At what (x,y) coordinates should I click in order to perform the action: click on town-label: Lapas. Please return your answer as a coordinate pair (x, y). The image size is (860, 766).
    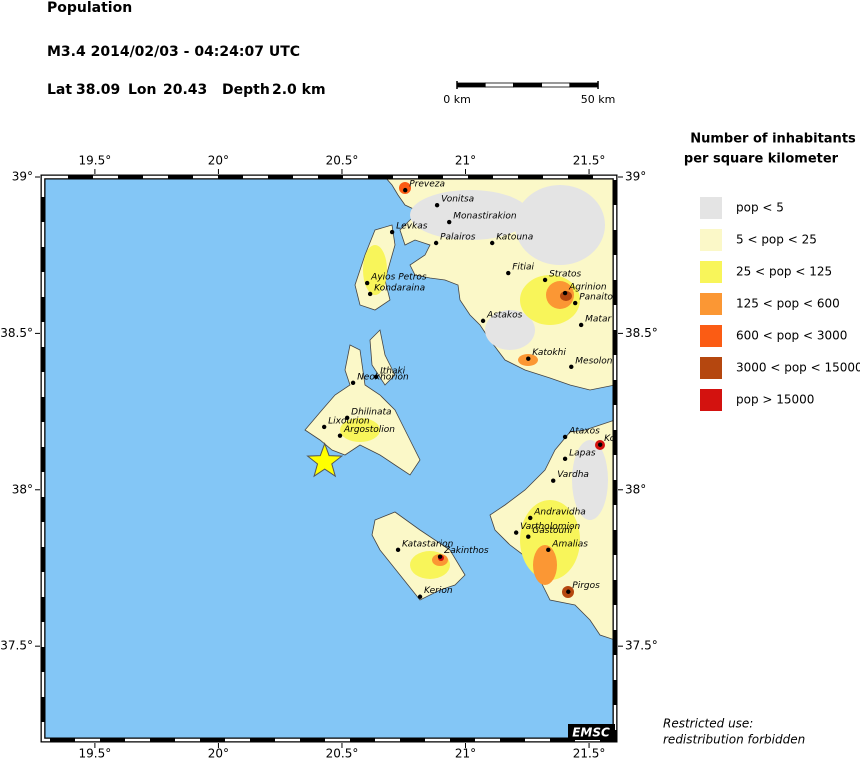
    Looking at the image, I should click on (582, 453).